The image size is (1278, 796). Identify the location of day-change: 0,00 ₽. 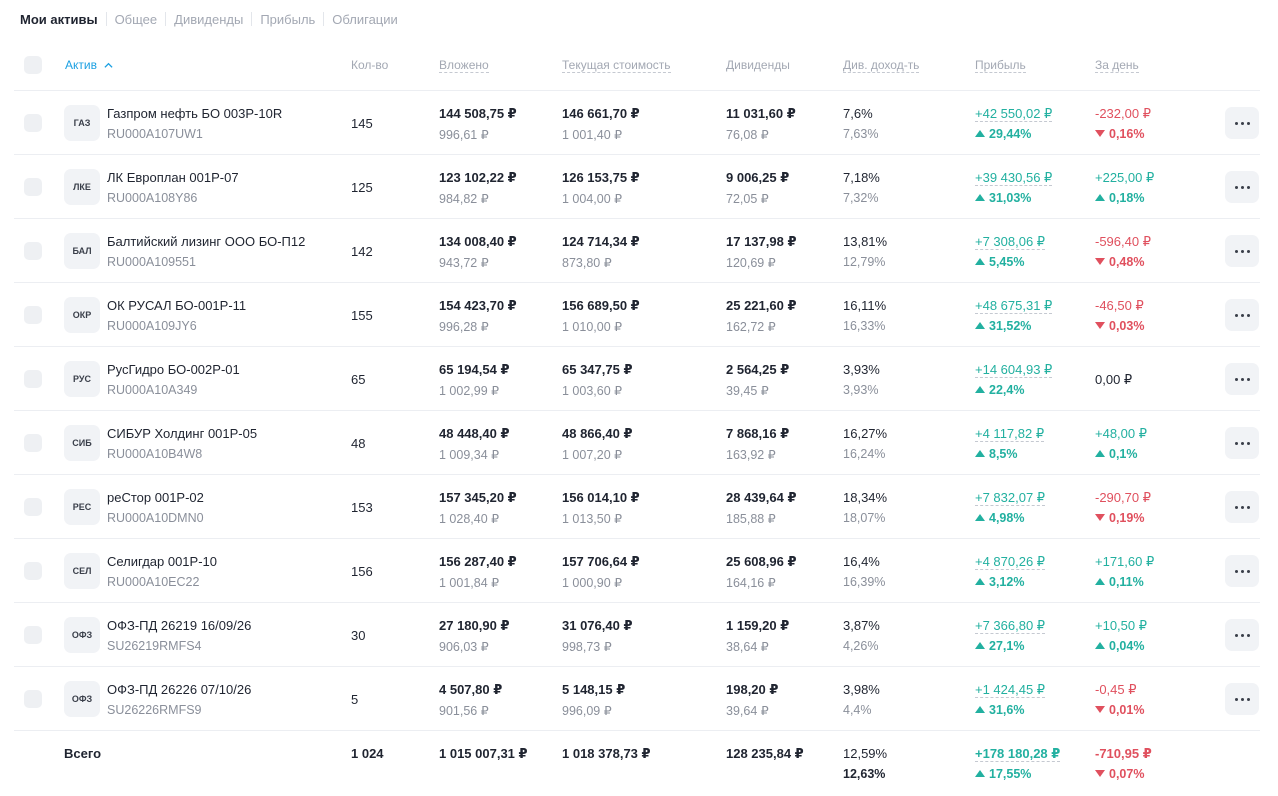
(1114, 379).